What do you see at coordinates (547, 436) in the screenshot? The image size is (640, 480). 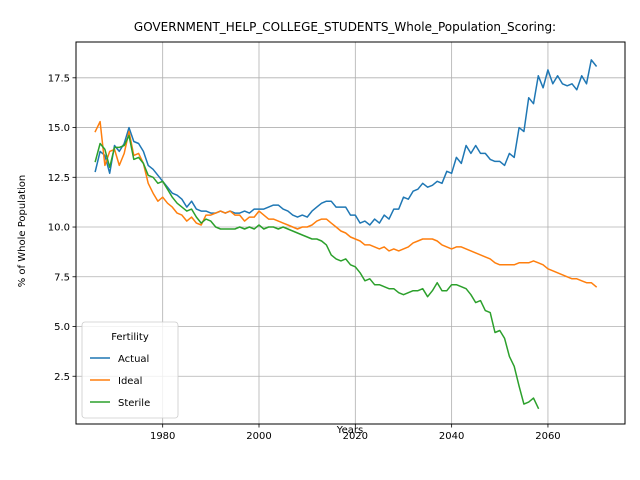 I see `x-tick-label: 2060` at bounding box center [547, 436].